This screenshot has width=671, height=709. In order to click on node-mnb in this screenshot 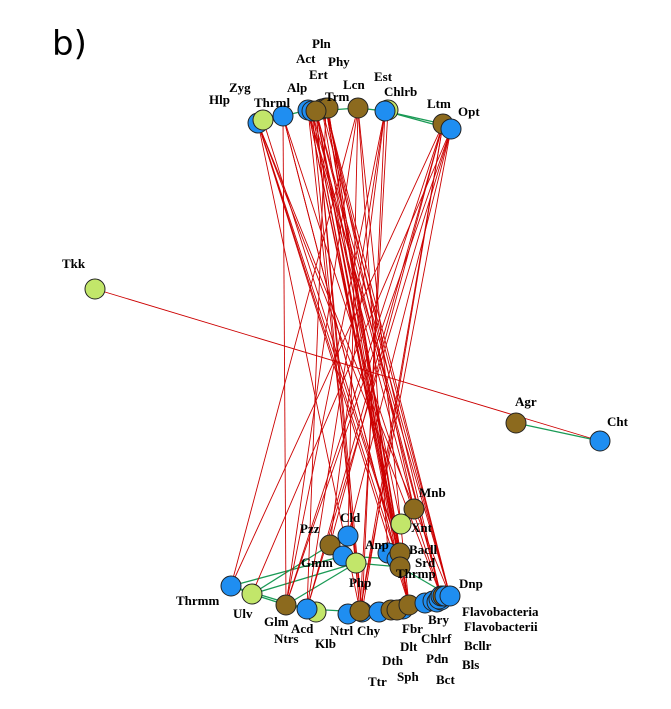, I will do `click(414, 509)`.